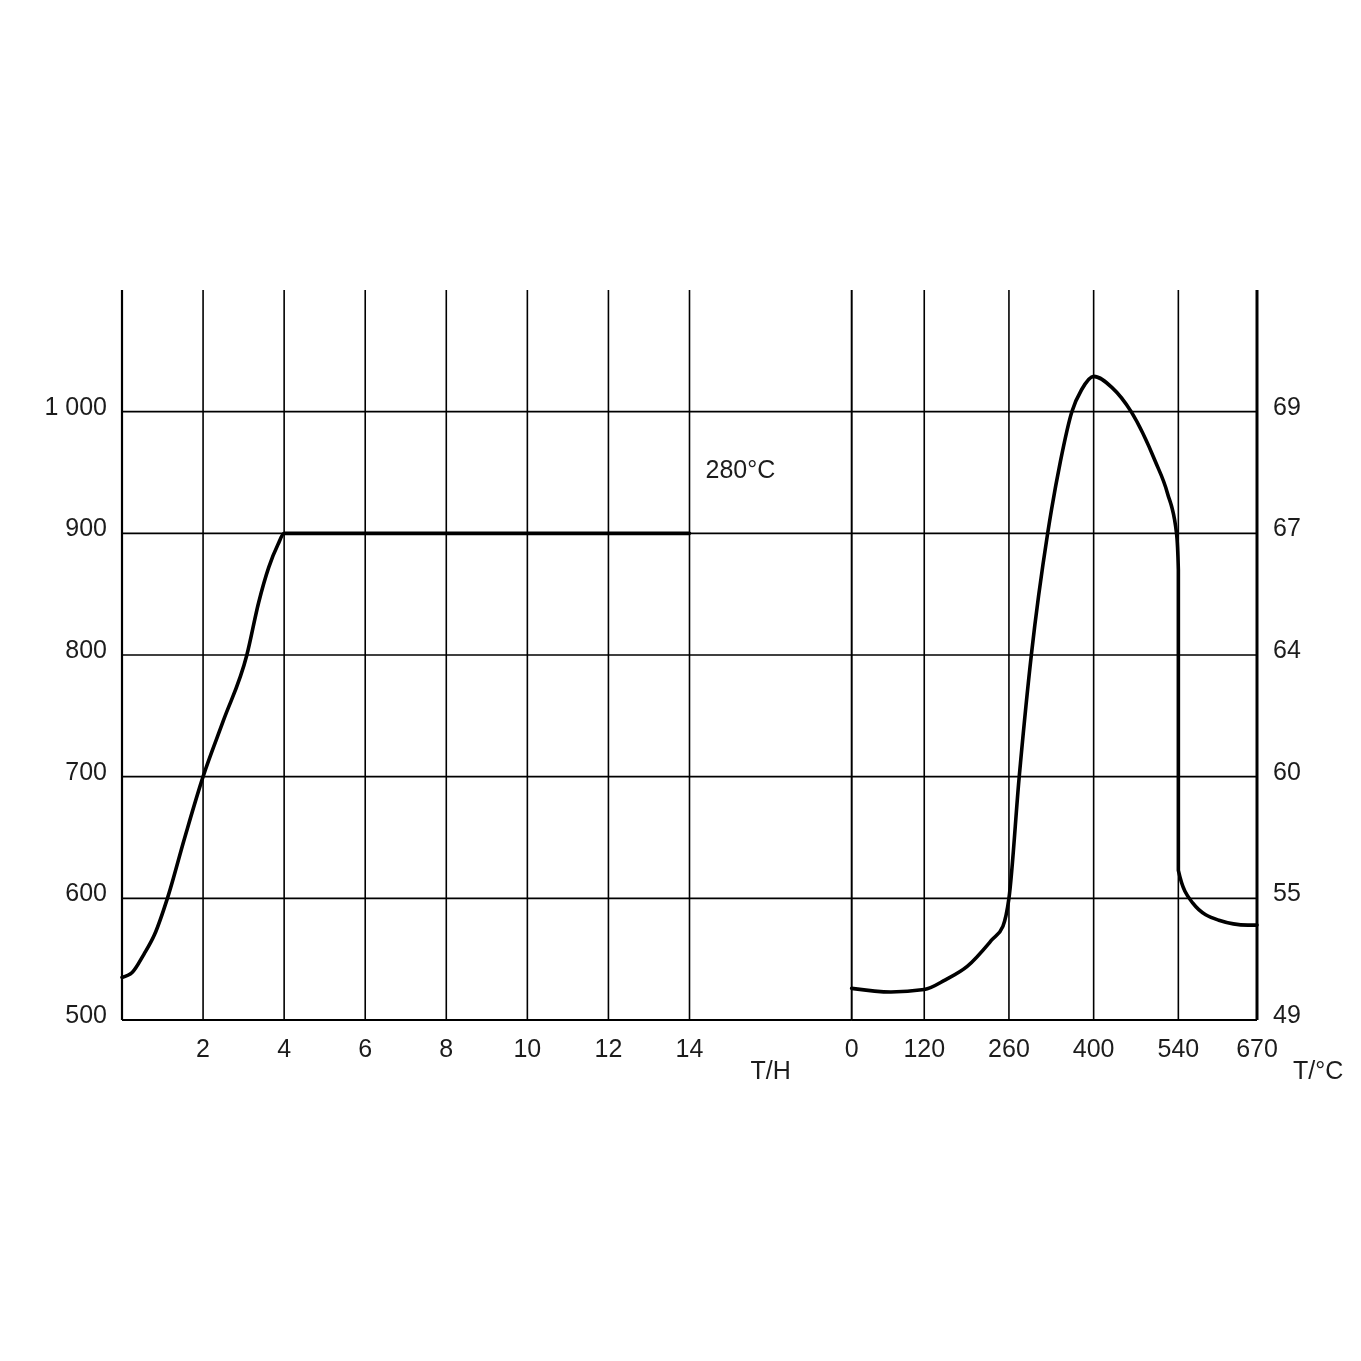 The height and width of the screenshot is (1361, 1361). I want to click on text: 69, so click(1287, 405).